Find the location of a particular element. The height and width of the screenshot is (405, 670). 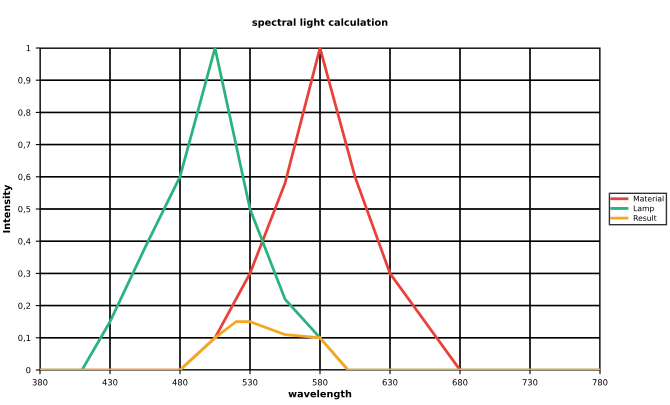

y-tick-label: 0,7 is located at coordinates (24, 145).